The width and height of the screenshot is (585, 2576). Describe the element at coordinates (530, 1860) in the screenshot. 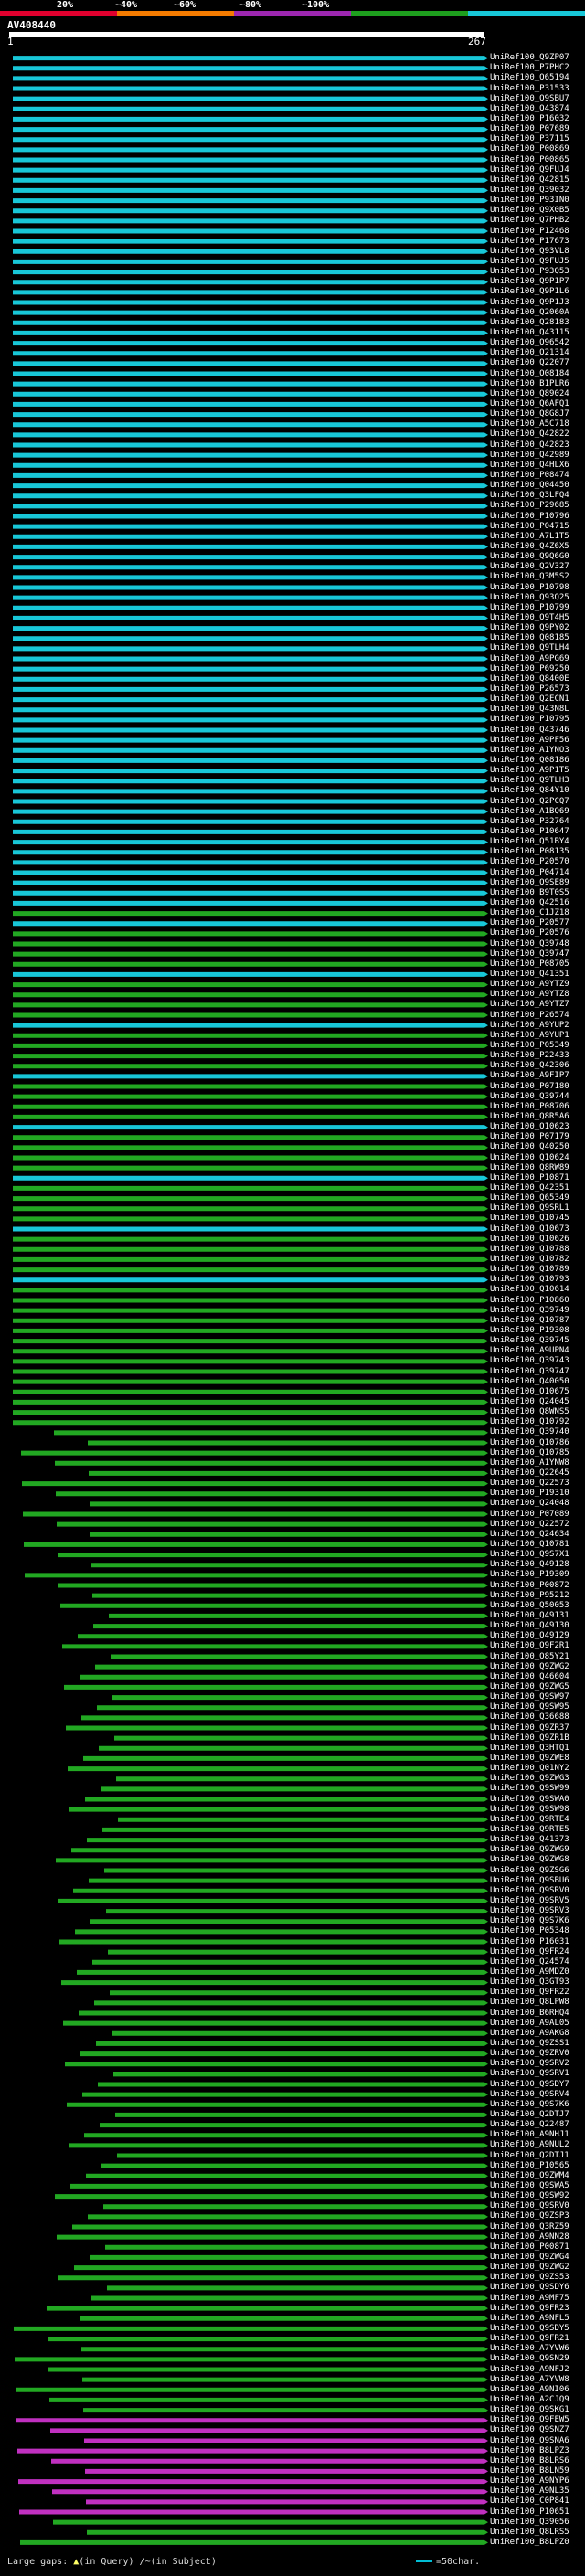

I see `hit-label: UniRef100_Q9ZWG8` at that location.